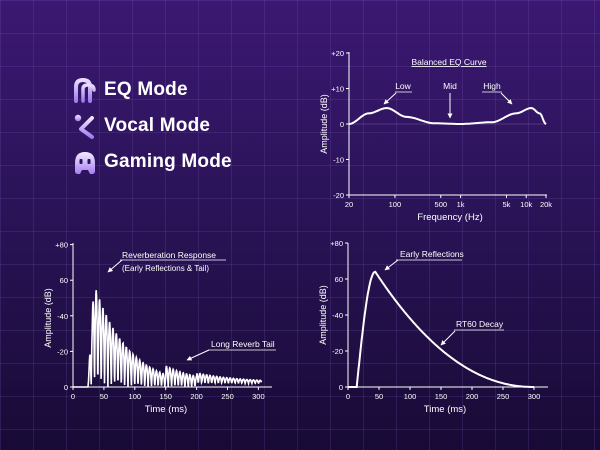  What do you see at coordinates (450, 86) in the screenshot?
I see `eq-annotation-mid: Mid` at bounding box center [450, 86].